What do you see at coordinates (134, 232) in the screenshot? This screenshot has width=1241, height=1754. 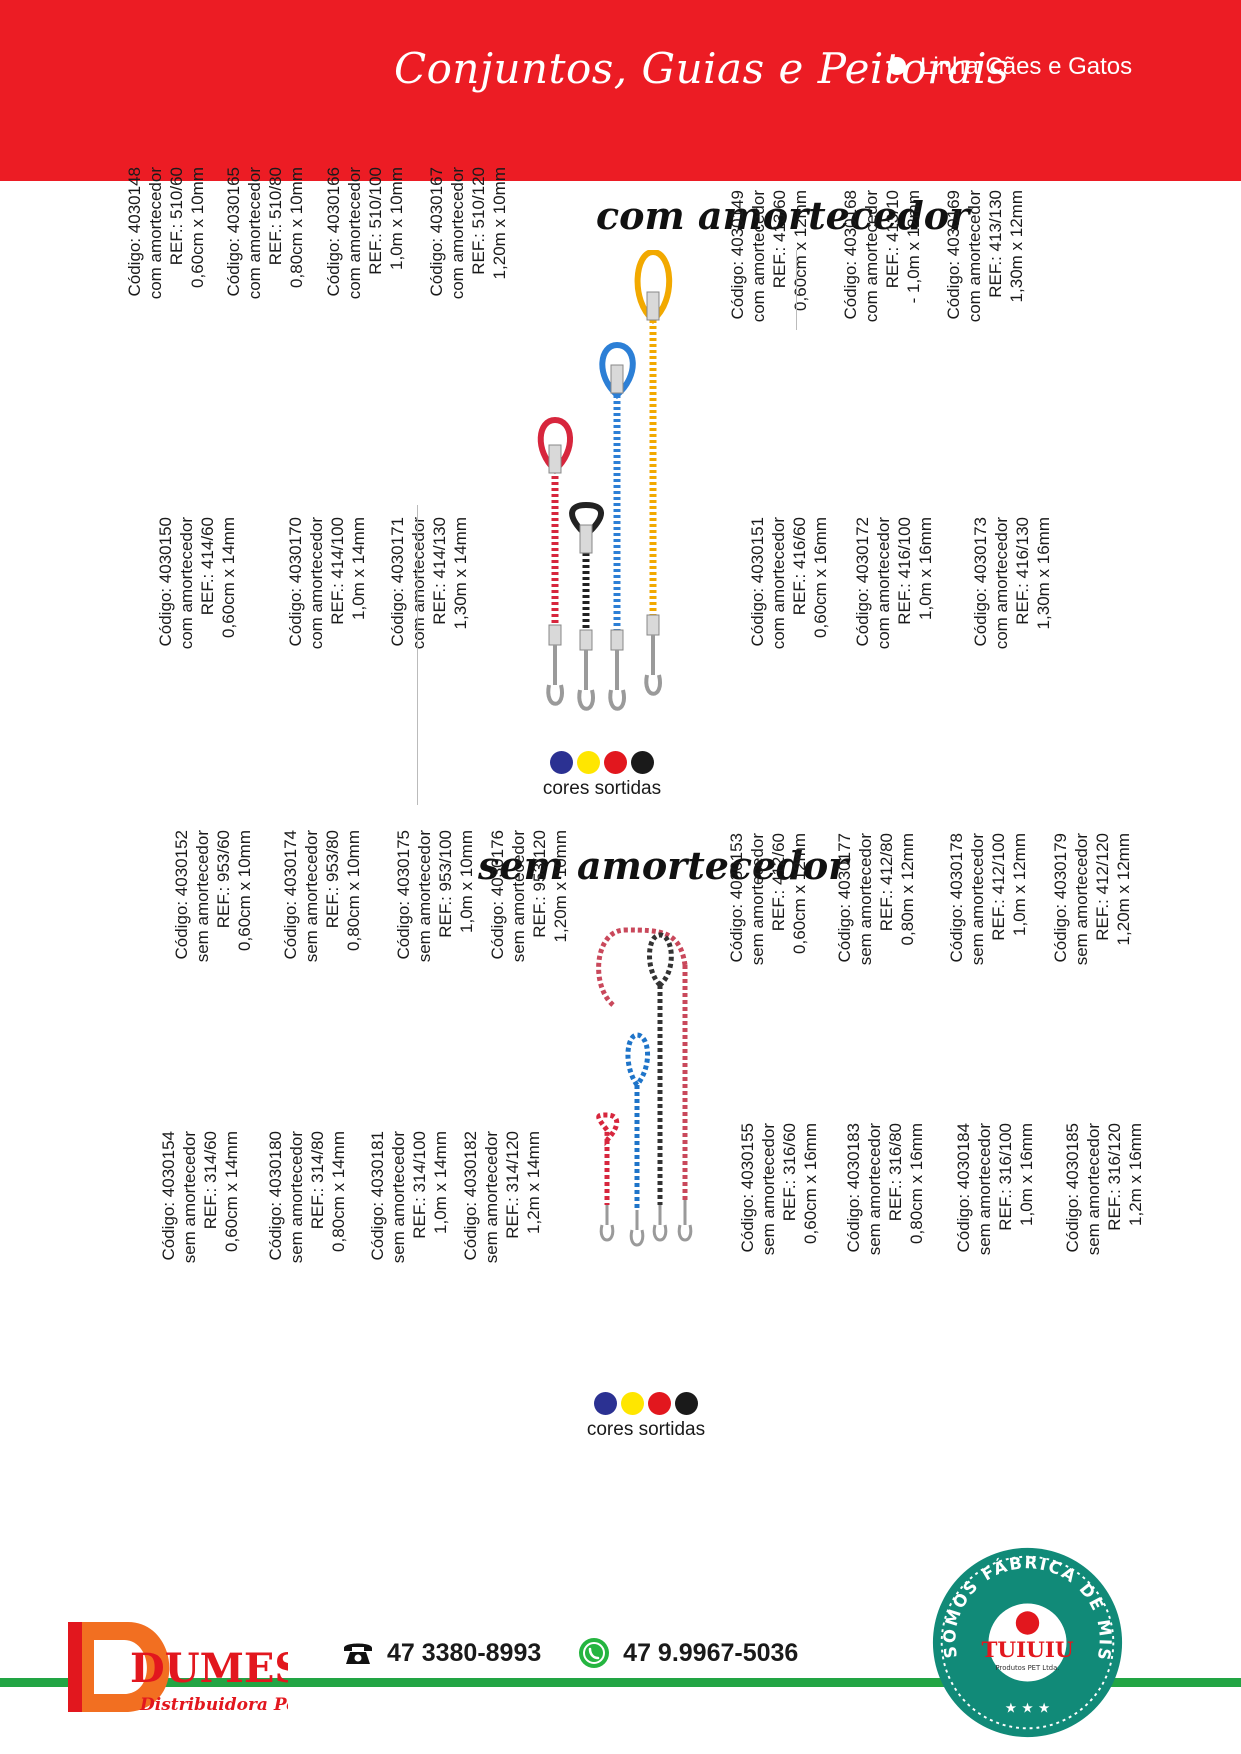 I see `product-code: Código: 4030148` at bounding box center [134, 232].